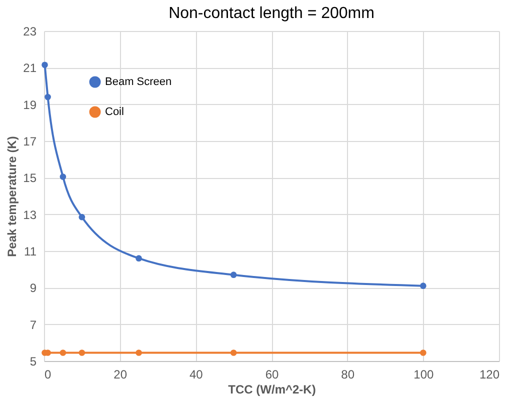 The height and width of the screenshot is (405, 512). I want to click on x-tick-label: 40, so click(196, 375).